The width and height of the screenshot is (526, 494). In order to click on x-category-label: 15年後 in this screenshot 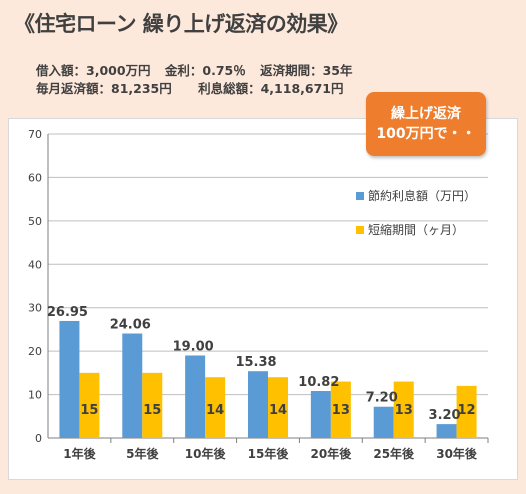, I will do `click(269, 453)`.